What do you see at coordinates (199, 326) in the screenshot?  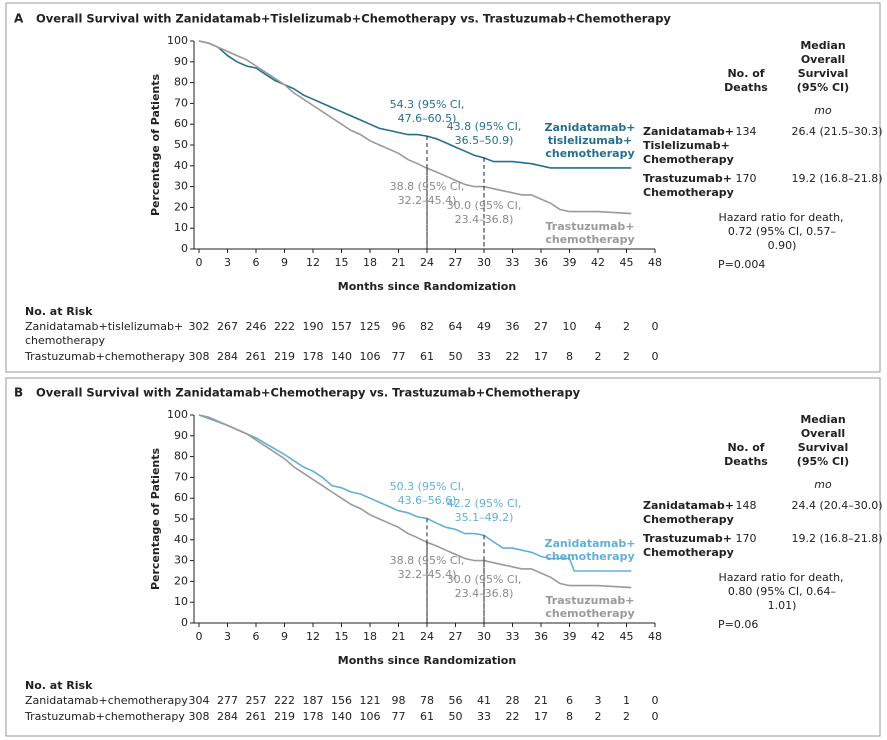 I see `risk-count: 302` at bounding box center [199, 326].